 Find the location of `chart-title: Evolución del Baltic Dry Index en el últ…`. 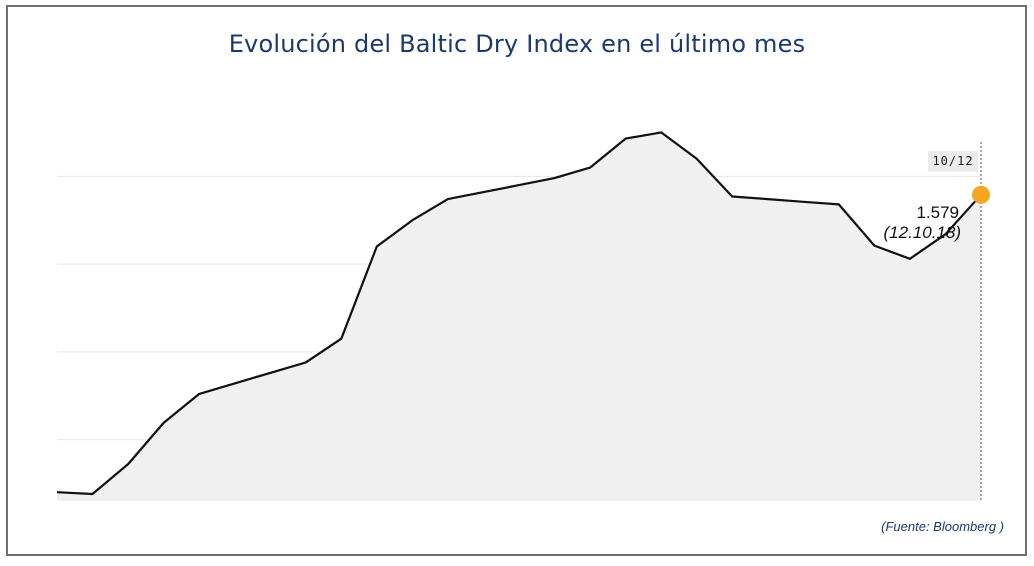

chart-title: Evolución del Baltic Dry Index en el últ… is located at coordinates (517, 44).